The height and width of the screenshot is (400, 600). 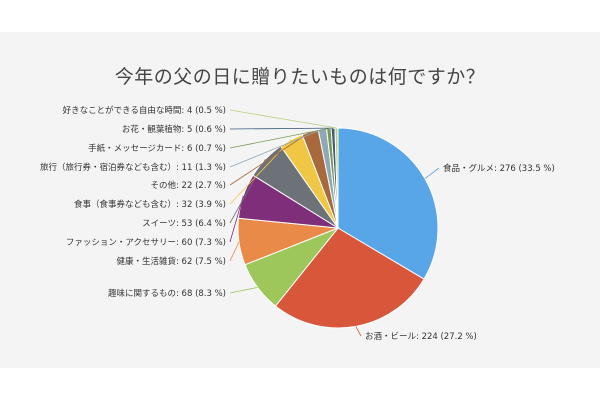 I want to click on slice-label: 好きなことができる自由な時間: 4 (0.5 %), so click(x=144, y=110).